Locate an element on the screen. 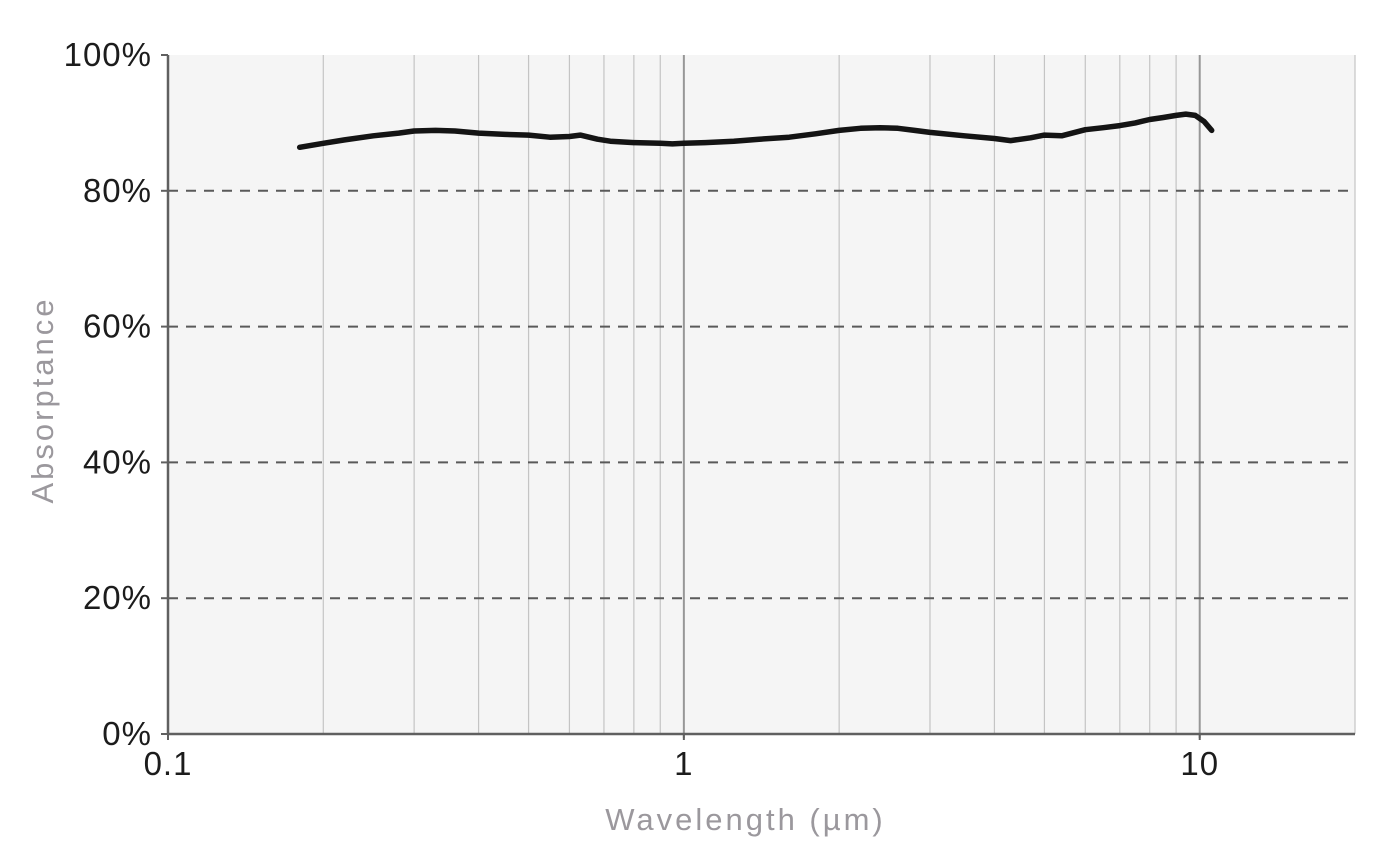  y-axis-title: Absorptance is located at coordinates (42, 400).